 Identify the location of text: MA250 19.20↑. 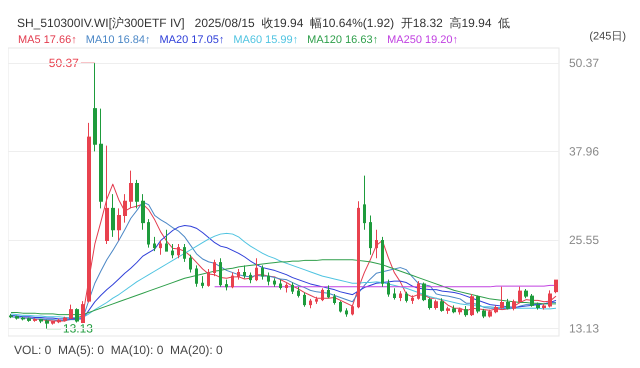
(422, 40).